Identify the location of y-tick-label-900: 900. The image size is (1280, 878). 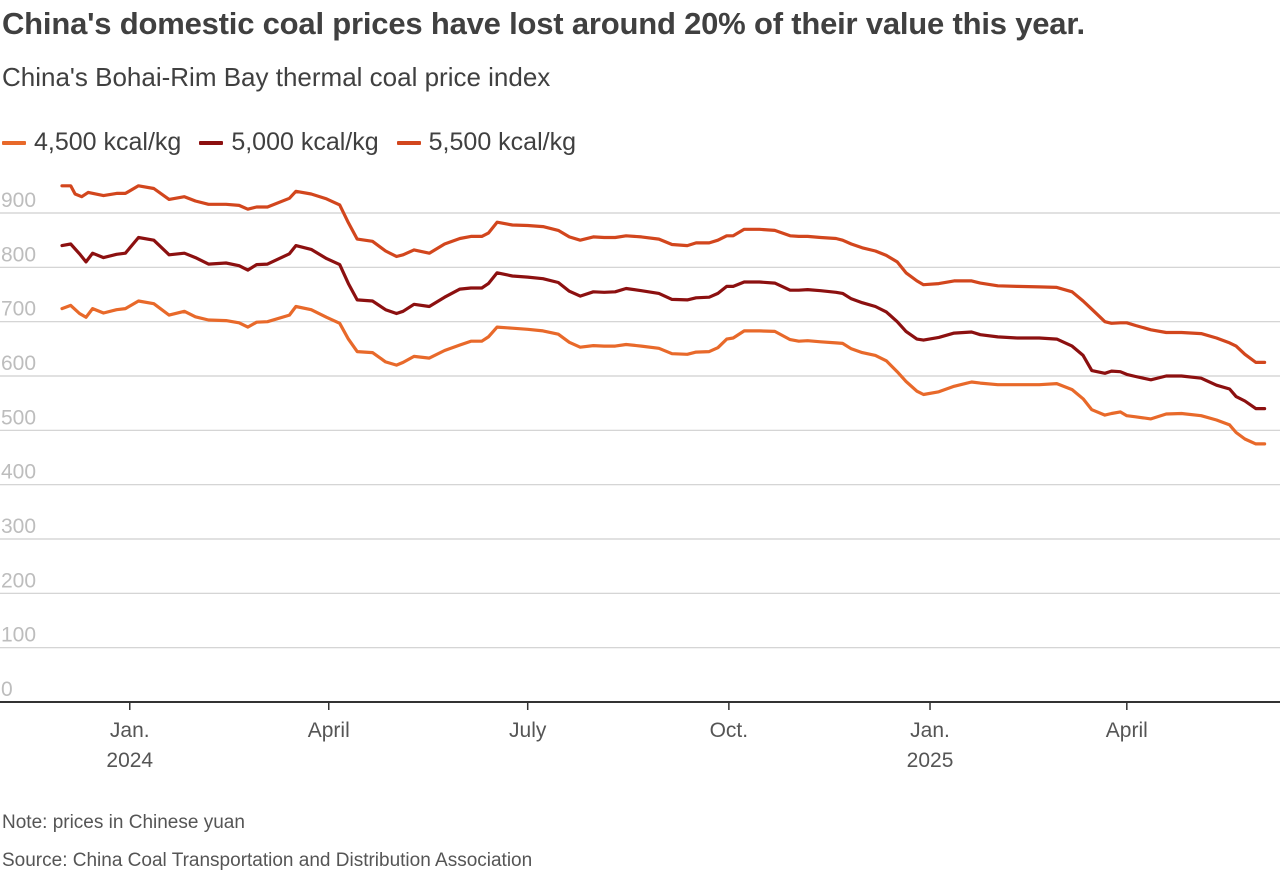
(18, 200).